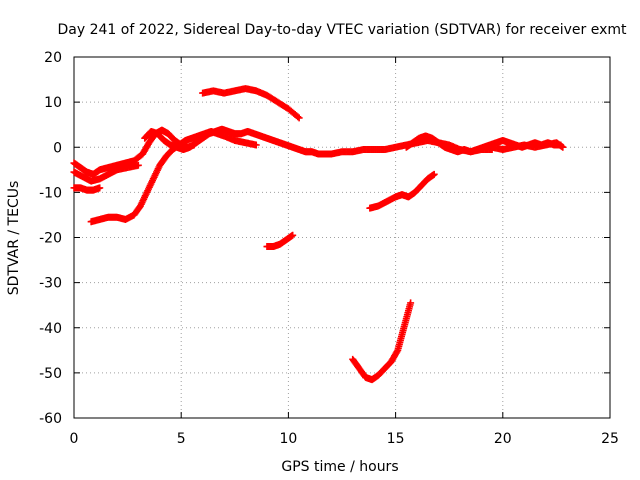  What do you see at coordinates (14, 238) in the screenshot?
I see `y-axis-label: SDTVAR / TECUs` at bounding box center [14, 238].